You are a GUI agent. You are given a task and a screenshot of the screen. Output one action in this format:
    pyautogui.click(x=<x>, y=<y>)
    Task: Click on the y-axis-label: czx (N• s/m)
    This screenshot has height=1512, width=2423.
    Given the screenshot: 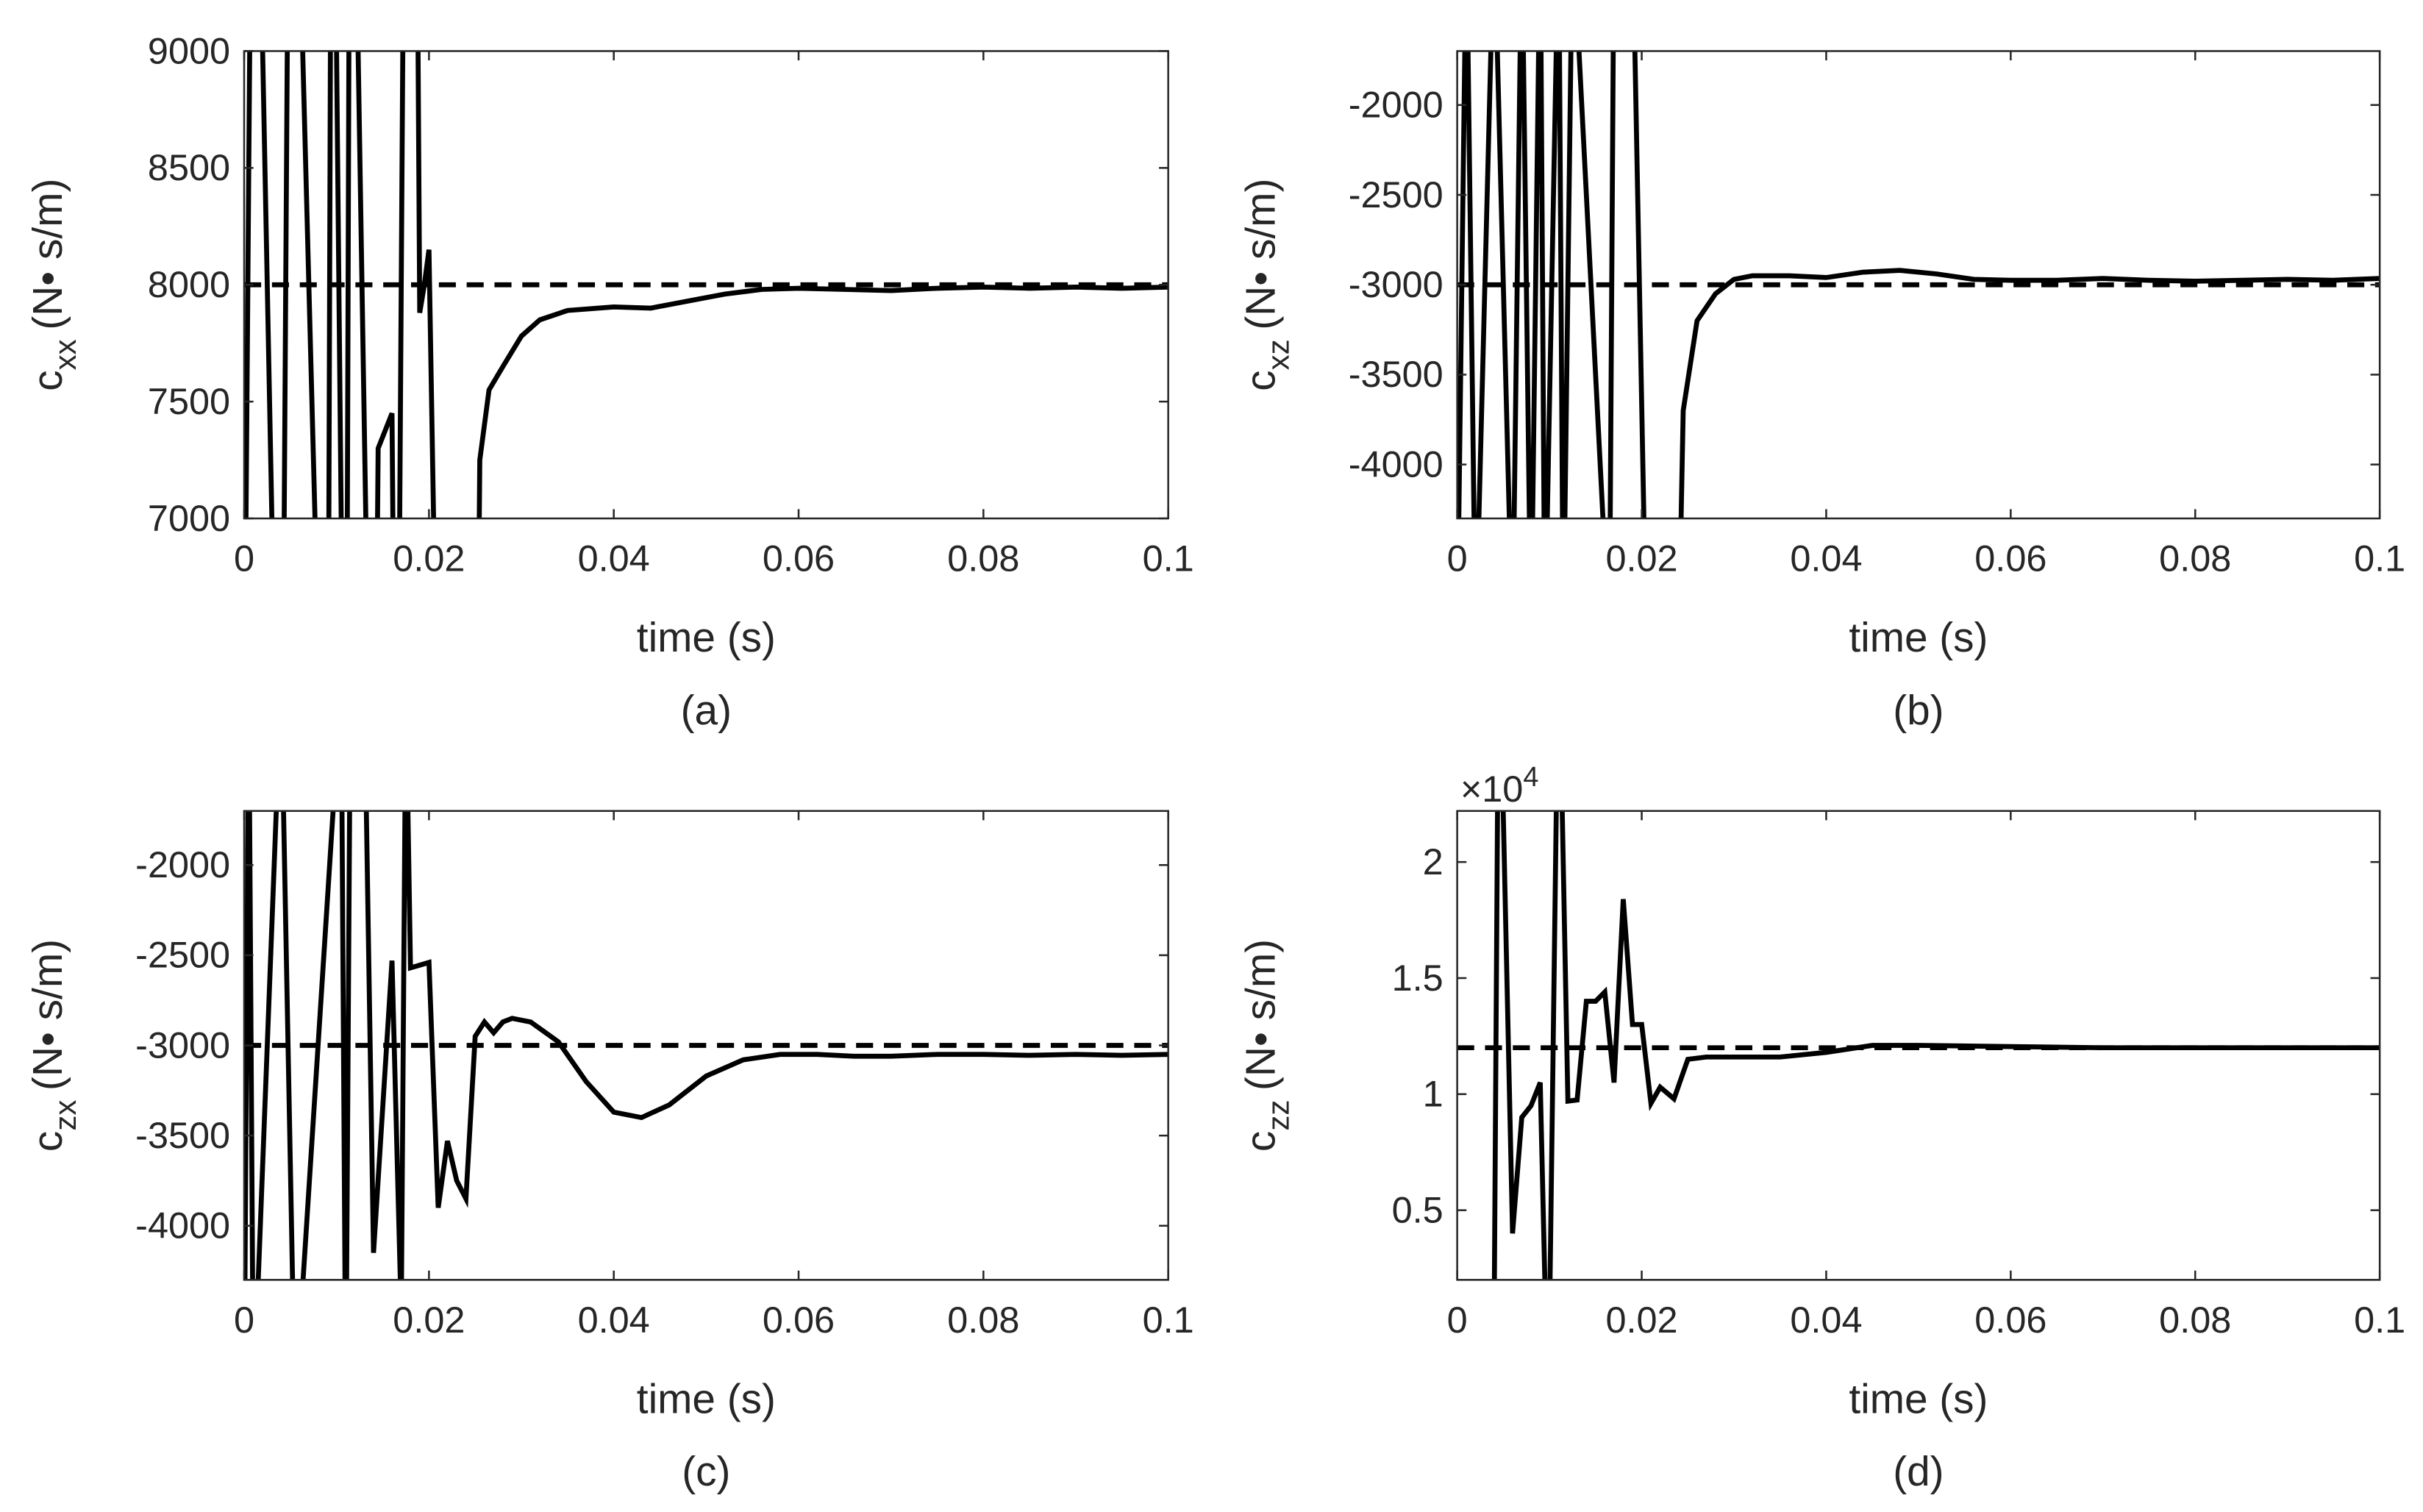 What is the action you would take?
    pyautogui.click(x=53, y=1045)
    